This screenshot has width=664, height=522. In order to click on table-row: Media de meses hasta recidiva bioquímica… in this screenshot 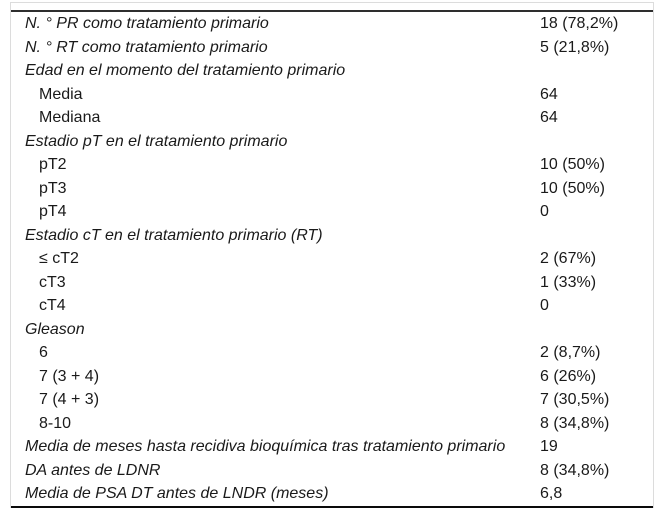, I will do `click(332, 447)`.